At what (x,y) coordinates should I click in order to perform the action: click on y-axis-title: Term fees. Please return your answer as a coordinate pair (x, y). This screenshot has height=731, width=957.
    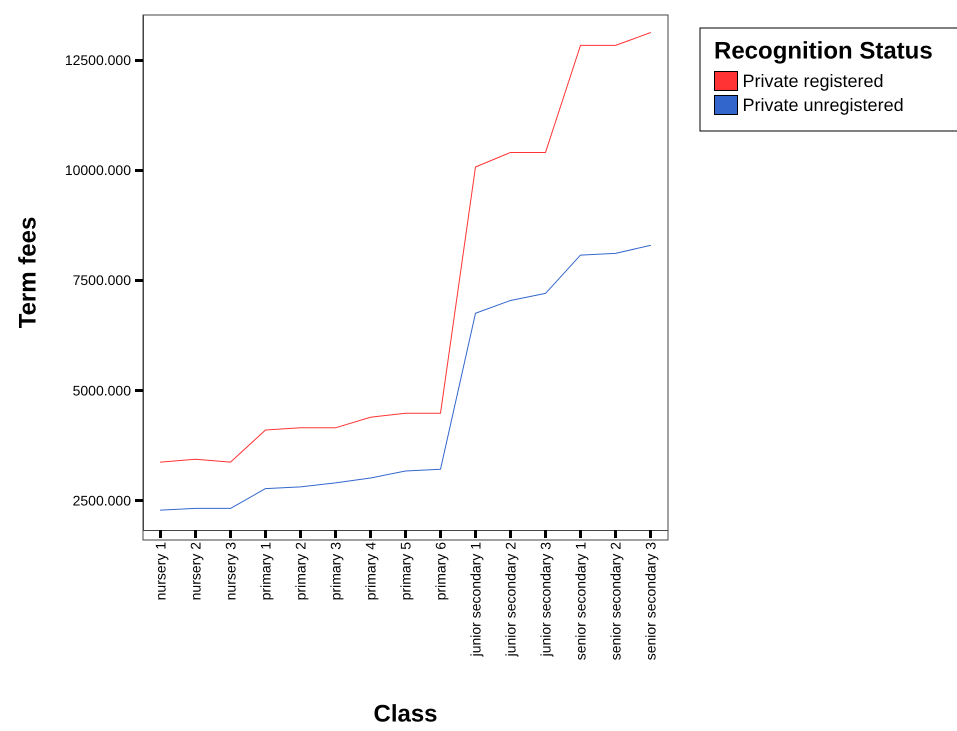
    Looking at the image, I should click on (28, 272).